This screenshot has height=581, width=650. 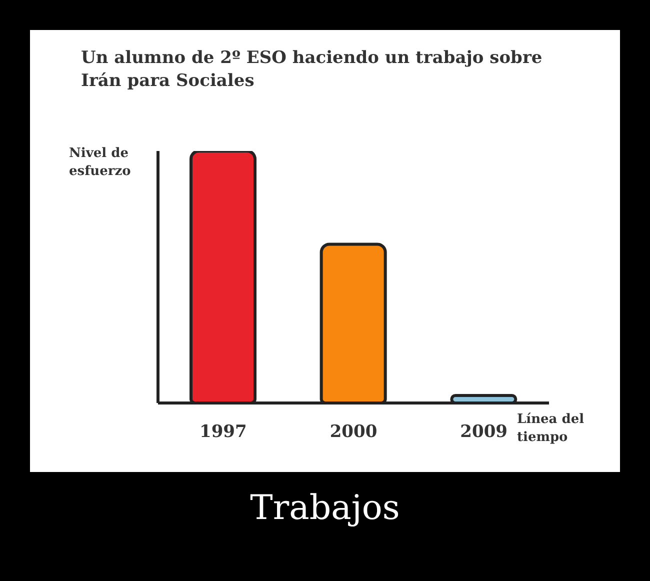 What do you see at coordinates (100, 163) in the screenshot?
I see `y-axis-title: Nivel de esfuerzo` at bounding box center [100, 163].